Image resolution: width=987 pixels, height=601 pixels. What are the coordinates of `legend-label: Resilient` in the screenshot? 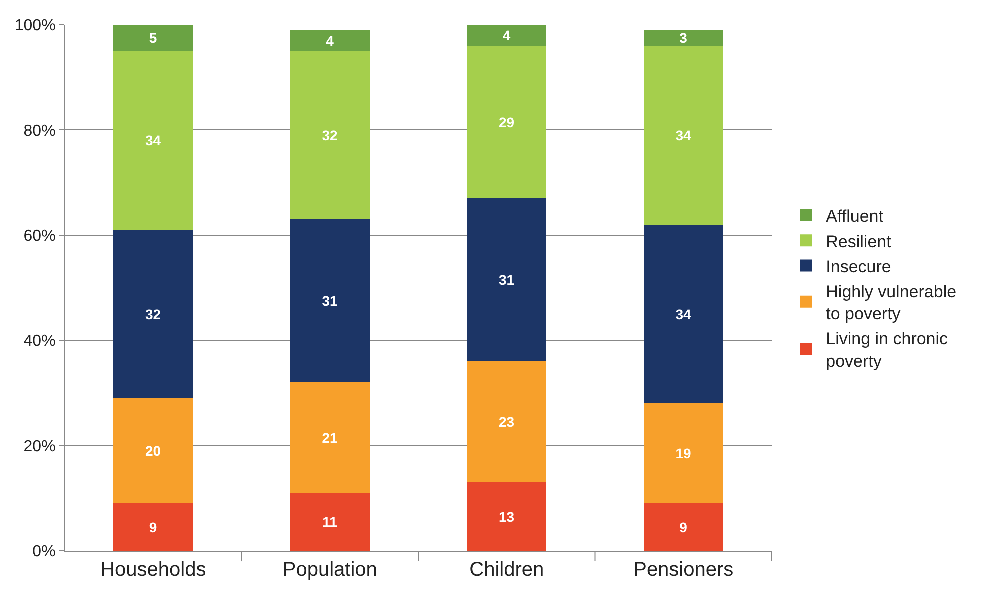 It's located at (859, 242).